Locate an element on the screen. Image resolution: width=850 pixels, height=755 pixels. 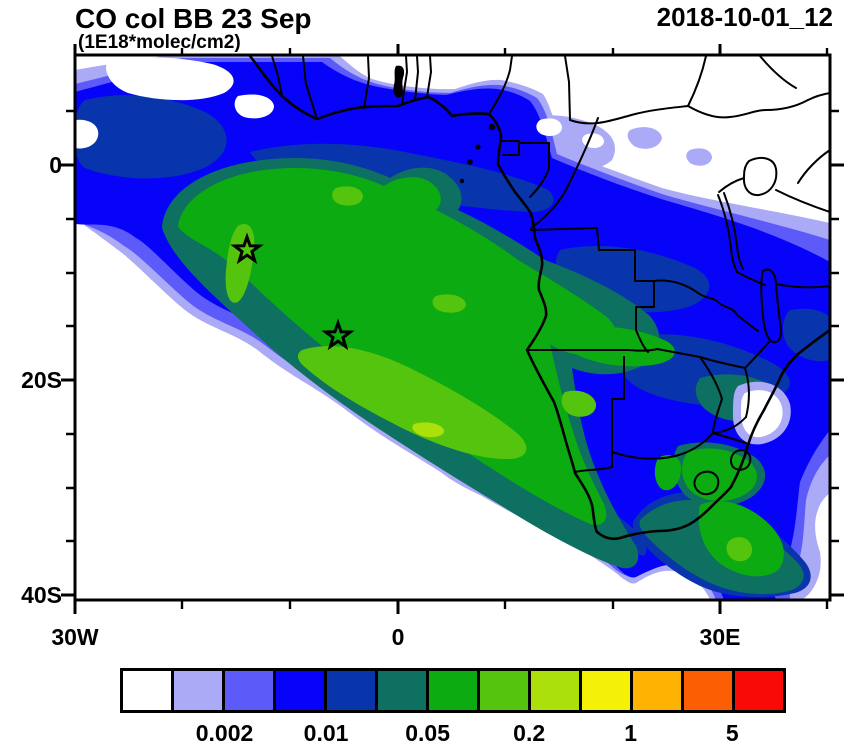
y-major-ticks-right is located at coordinates (837, 380).